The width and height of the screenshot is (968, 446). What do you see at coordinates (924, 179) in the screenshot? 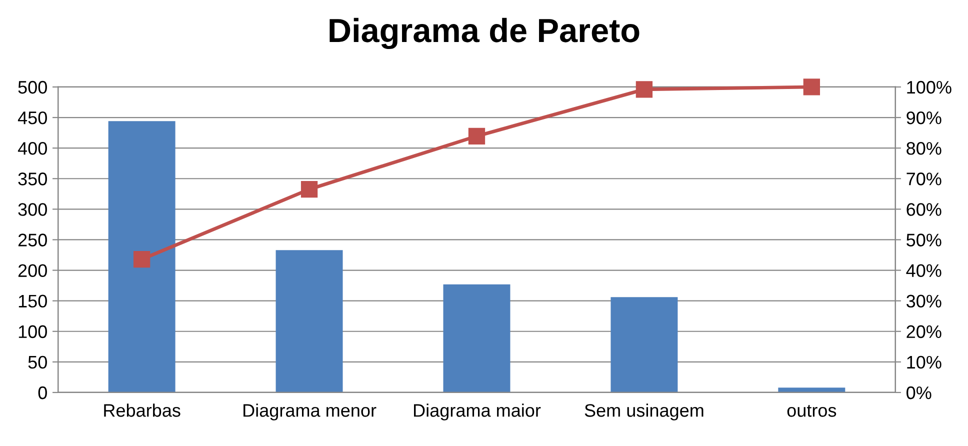
I see `y2-tick-label: 70%` at bounding box center [924, 179].